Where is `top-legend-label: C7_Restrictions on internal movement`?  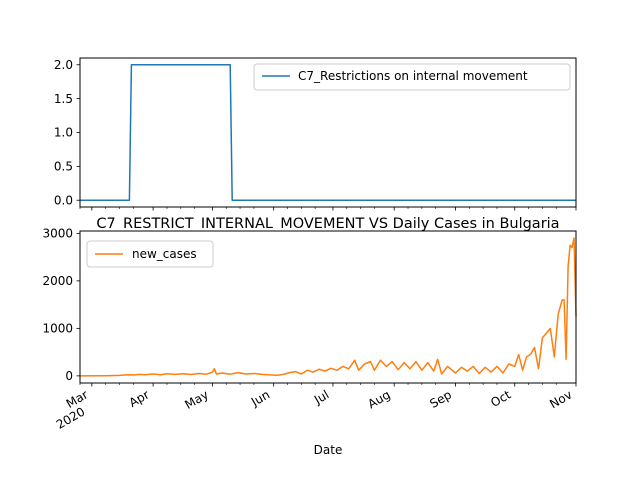 top-legend-label: C7_Restrictions on internal movement is located at coordinates (413, 76).